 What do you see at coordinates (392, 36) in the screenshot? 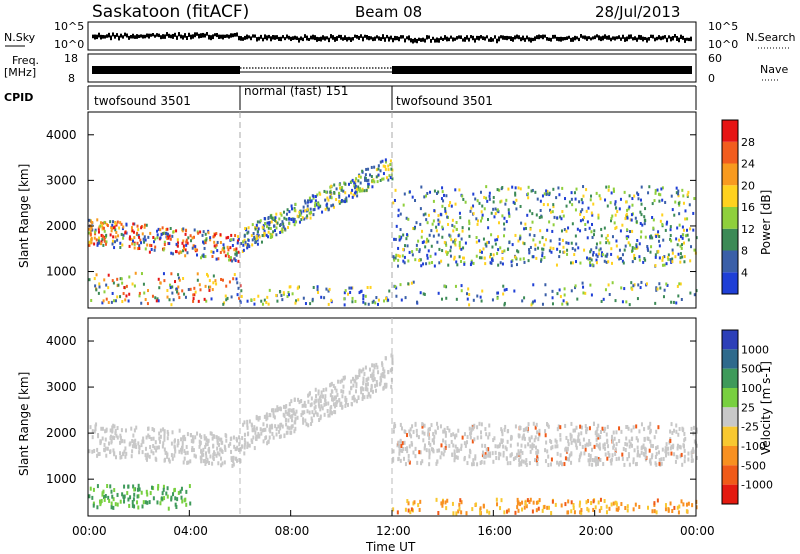
I see `noise-panel-frame` at bounding box center [392, 36].